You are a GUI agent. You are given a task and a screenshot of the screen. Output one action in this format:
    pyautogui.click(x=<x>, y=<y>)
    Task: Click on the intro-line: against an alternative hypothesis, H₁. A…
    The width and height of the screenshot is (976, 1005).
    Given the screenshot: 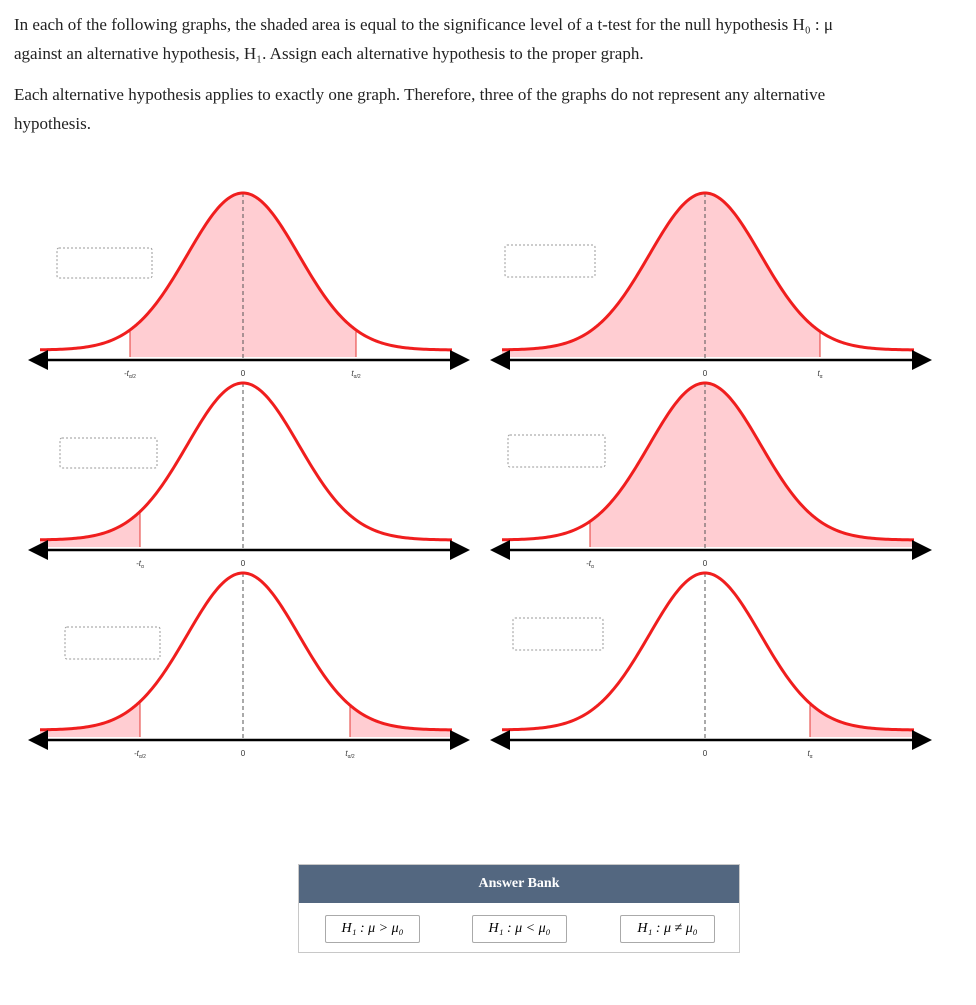 What is the action you would take?
    pyautogui.click(x=329, y=53)
    